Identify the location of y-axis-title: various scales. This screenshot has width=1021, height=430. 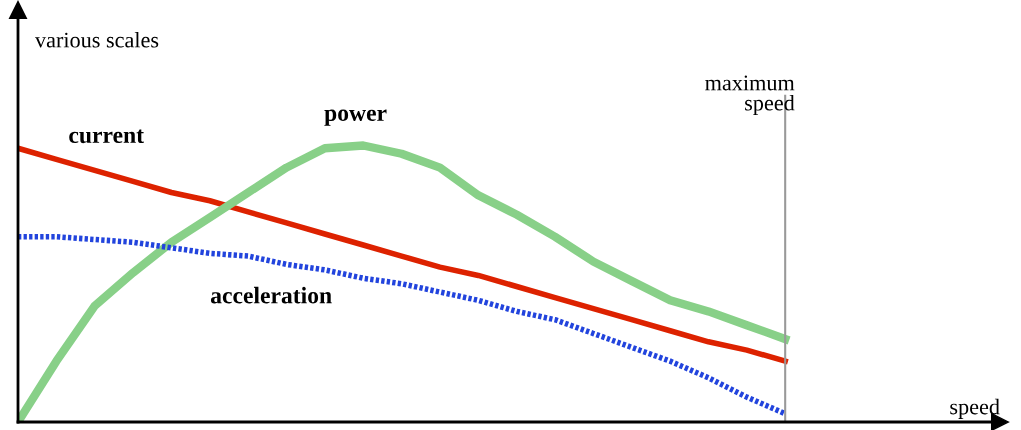
(97, 39).